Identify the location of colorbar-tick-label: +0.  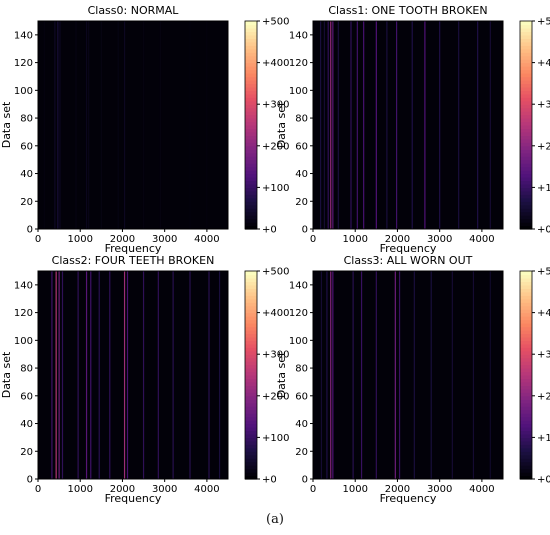
(543, 230).